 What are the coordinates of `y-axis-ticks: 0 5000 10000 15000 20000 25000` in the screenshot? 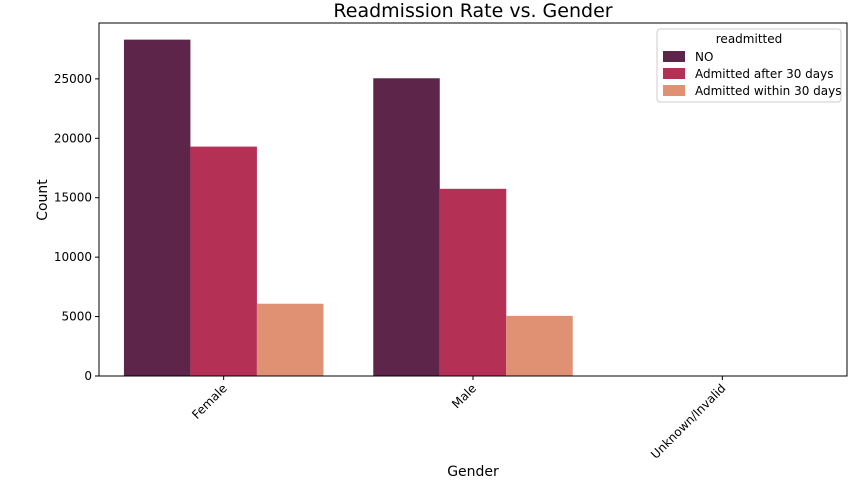 It's located at (76, 227).